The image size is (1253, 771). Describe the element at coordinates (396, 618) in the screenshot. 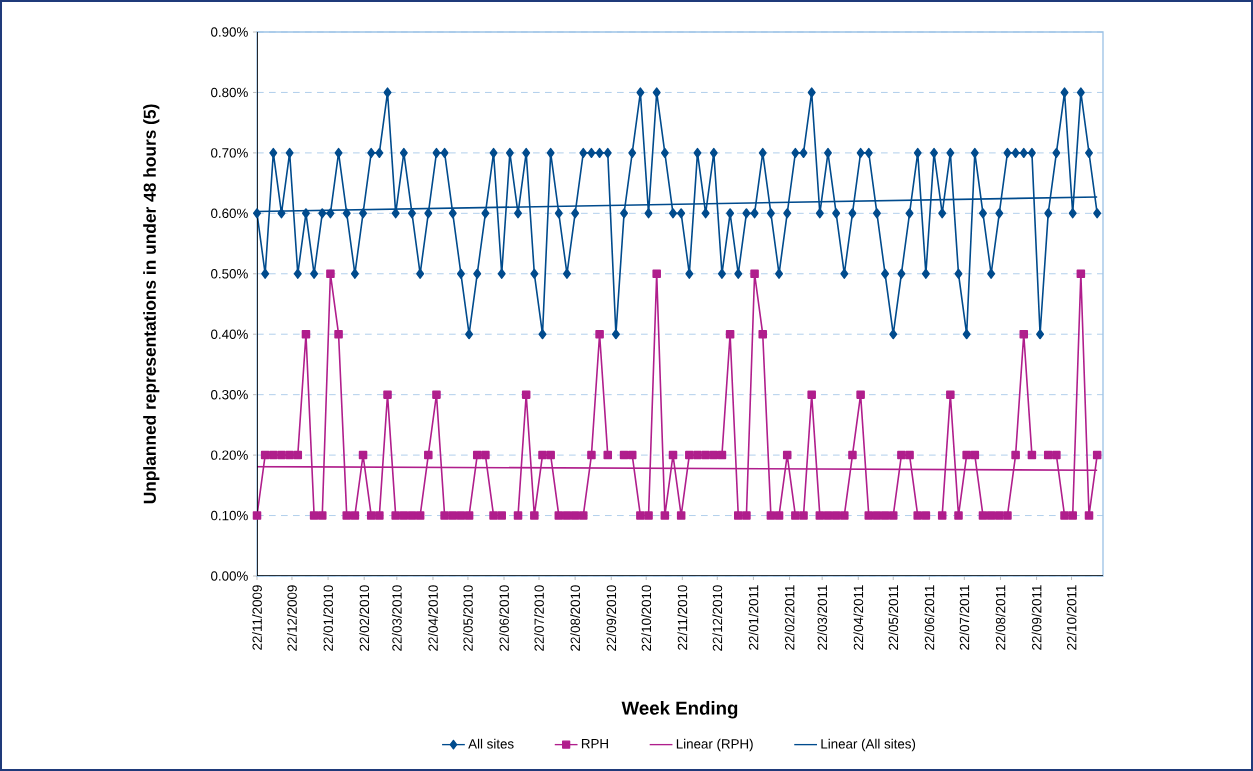

I see `x-tick-label: 22/03/2010` at that location.